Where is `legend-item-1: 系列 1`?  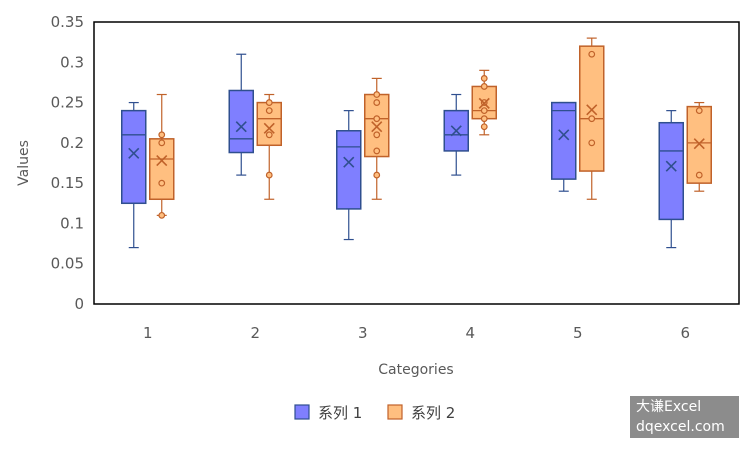 legend-item-1: 系列 1 is located at coordinates (328, 413).